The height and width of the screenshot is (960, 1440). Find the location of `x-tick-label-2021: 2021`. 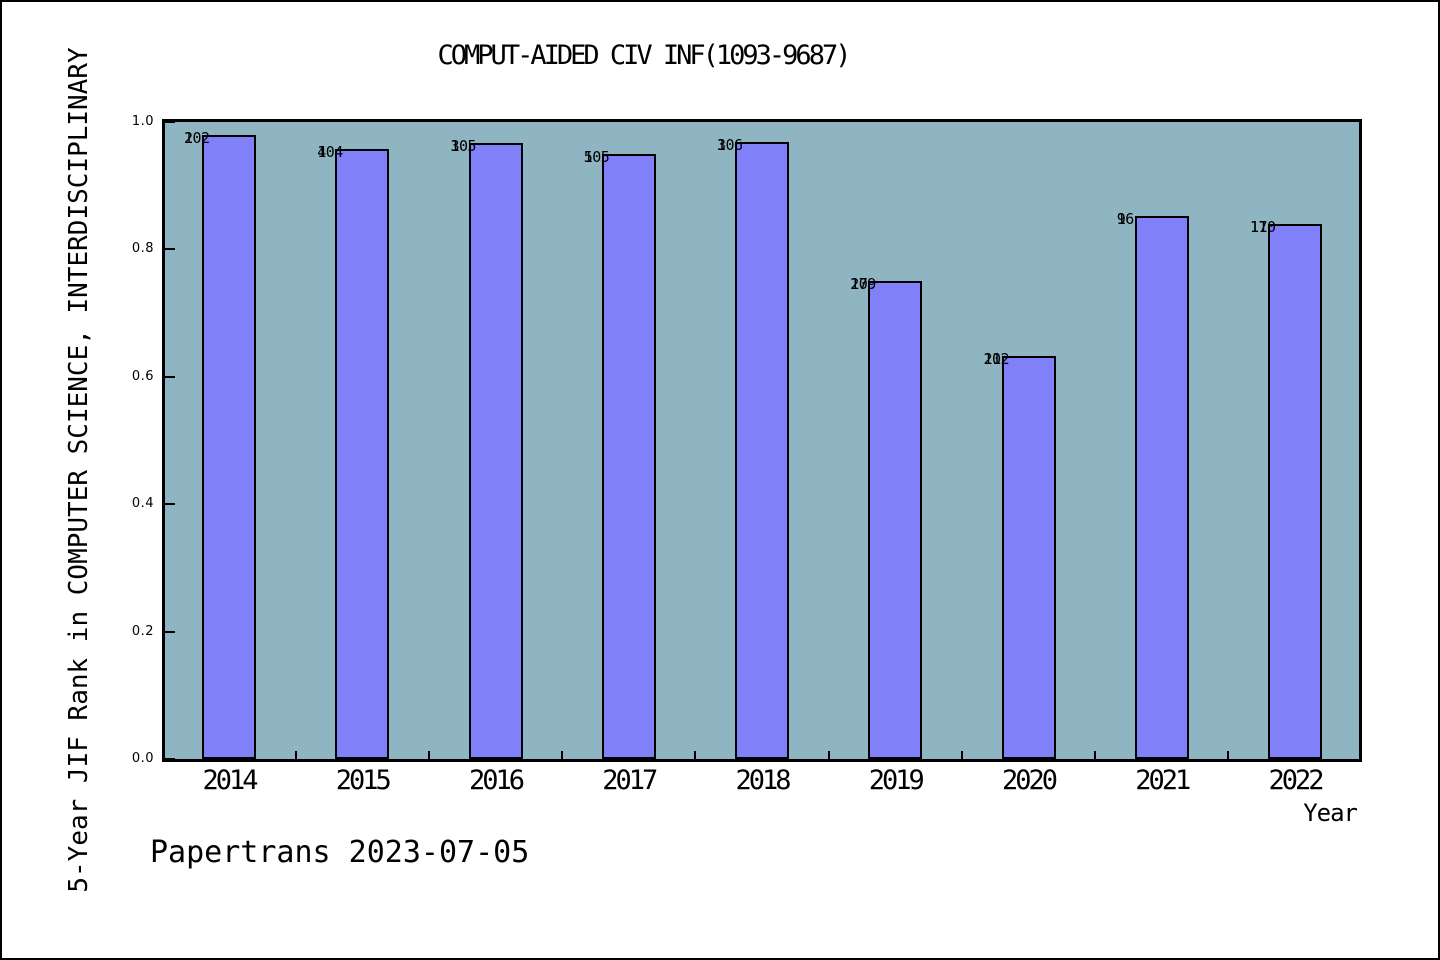

x-tick-label-2021: 2021 is located at coordinates (1163, 780).